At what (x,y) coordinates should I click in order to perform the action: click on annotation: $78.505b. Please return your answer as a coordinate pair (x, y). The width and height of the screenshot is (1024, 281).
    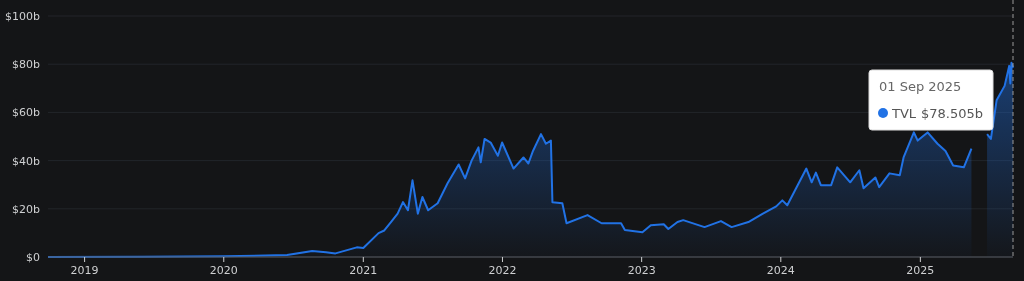
    Looking at the image, I should click on (951, 113).